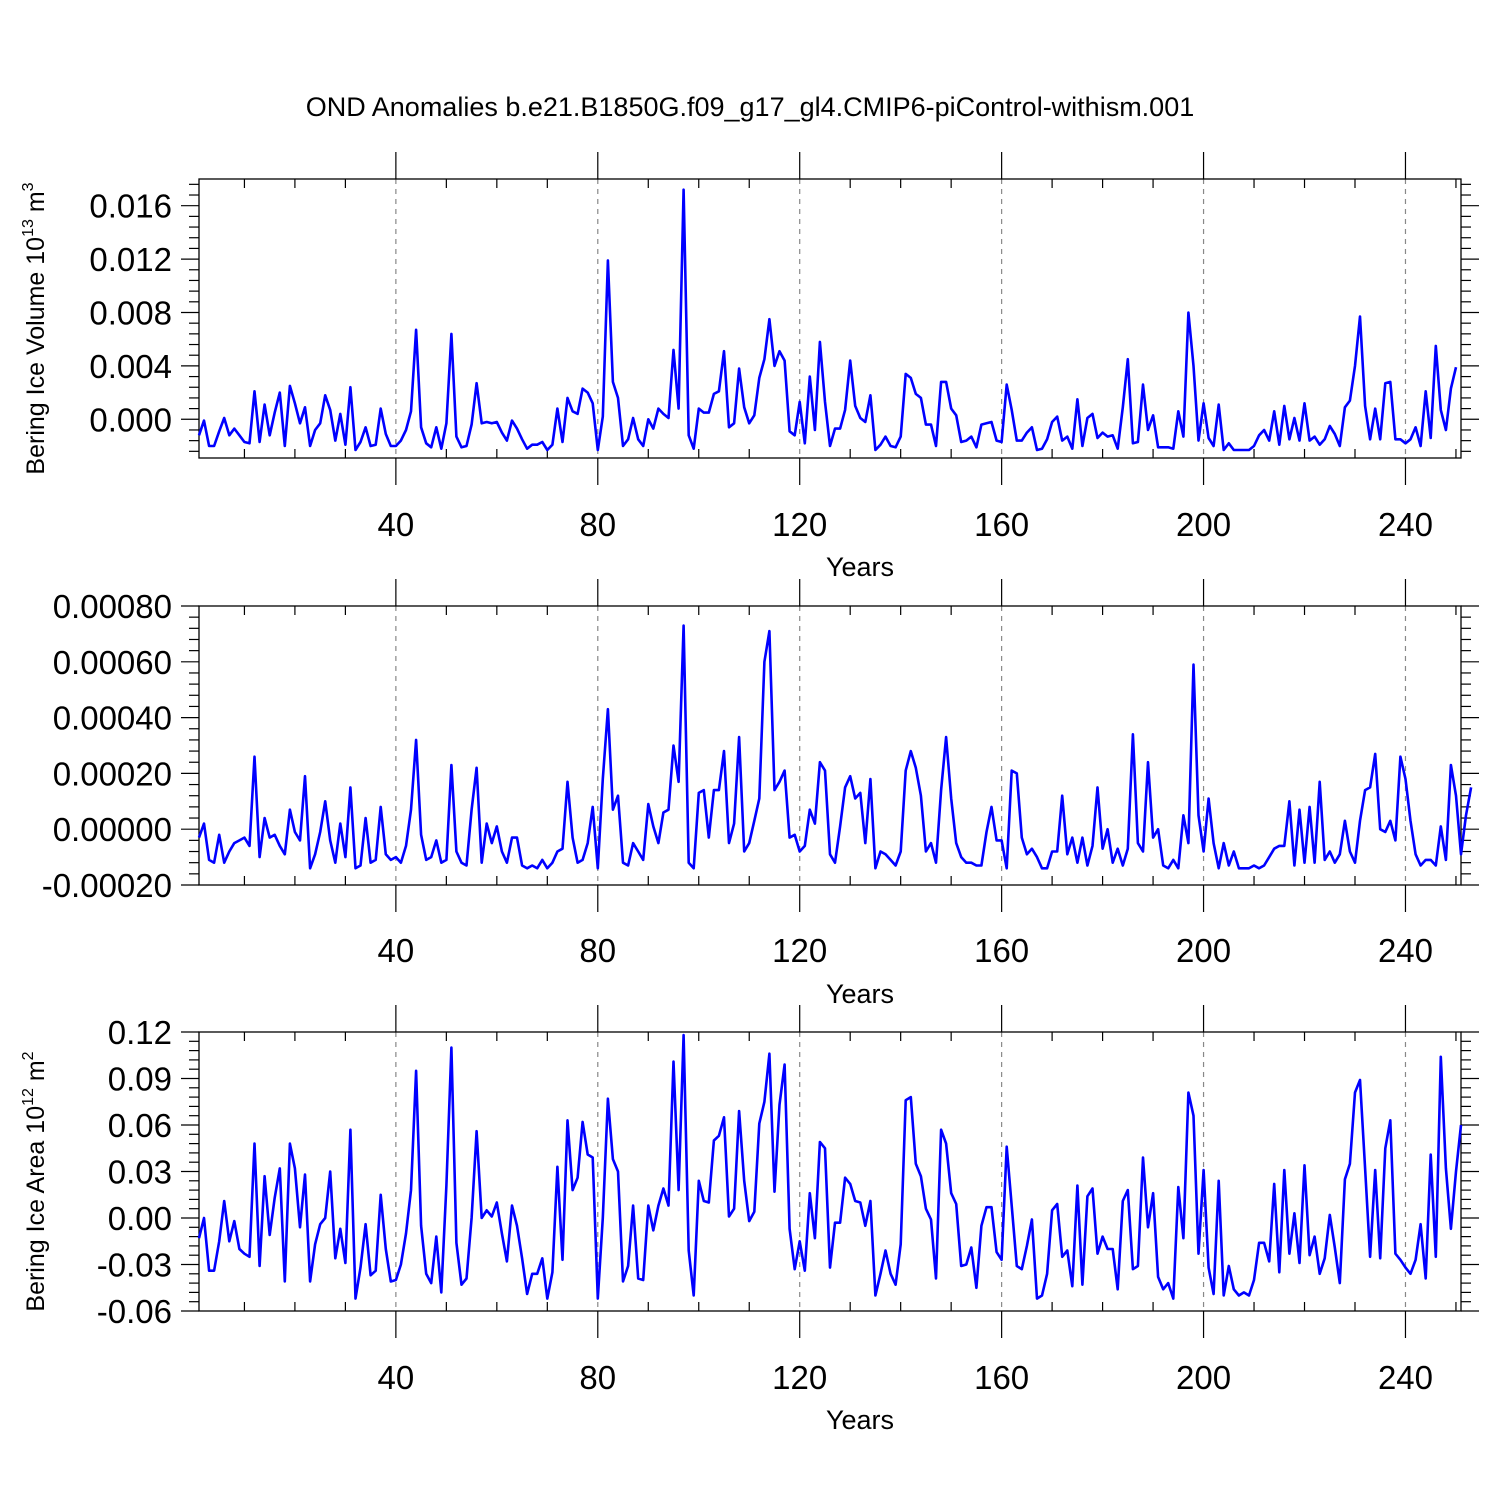 This screenshot has height=1500, width=1500. What do you see at coordinates (130, 419) in the screenshot?
I see `y-tick-label: 0.000` at bounding box center [130, 419].